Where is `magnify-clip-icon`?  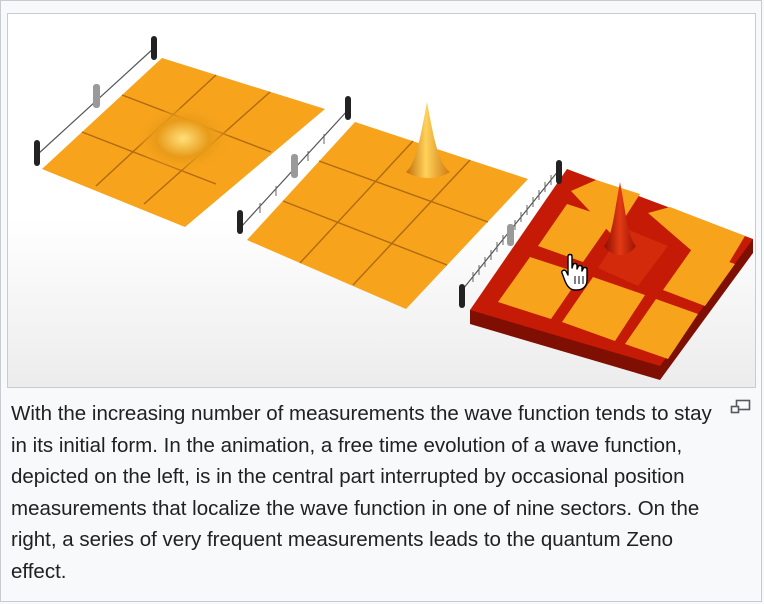
magnify-clip-icon is located at coordinates (741, 407).